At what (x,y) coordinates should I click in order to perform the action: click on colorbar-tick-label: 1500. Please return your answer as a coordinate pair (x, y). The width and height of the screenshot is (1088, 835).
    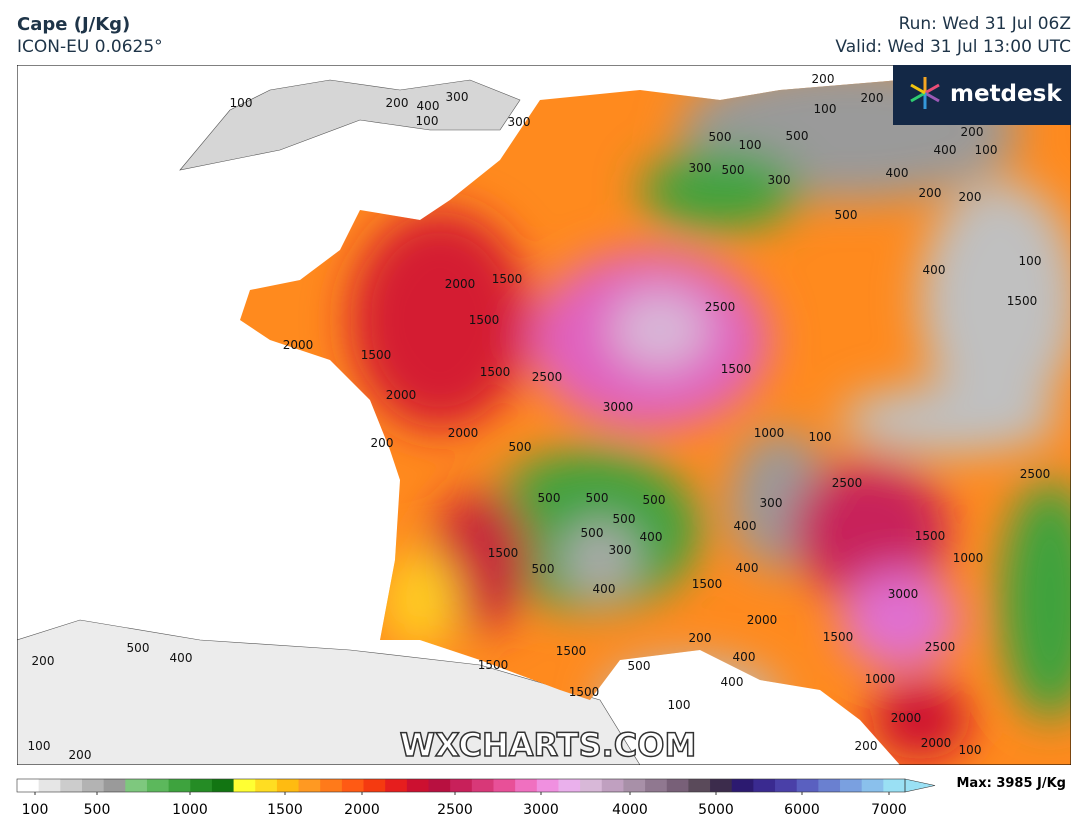
    Looking at the image, I should click on (285, 810).